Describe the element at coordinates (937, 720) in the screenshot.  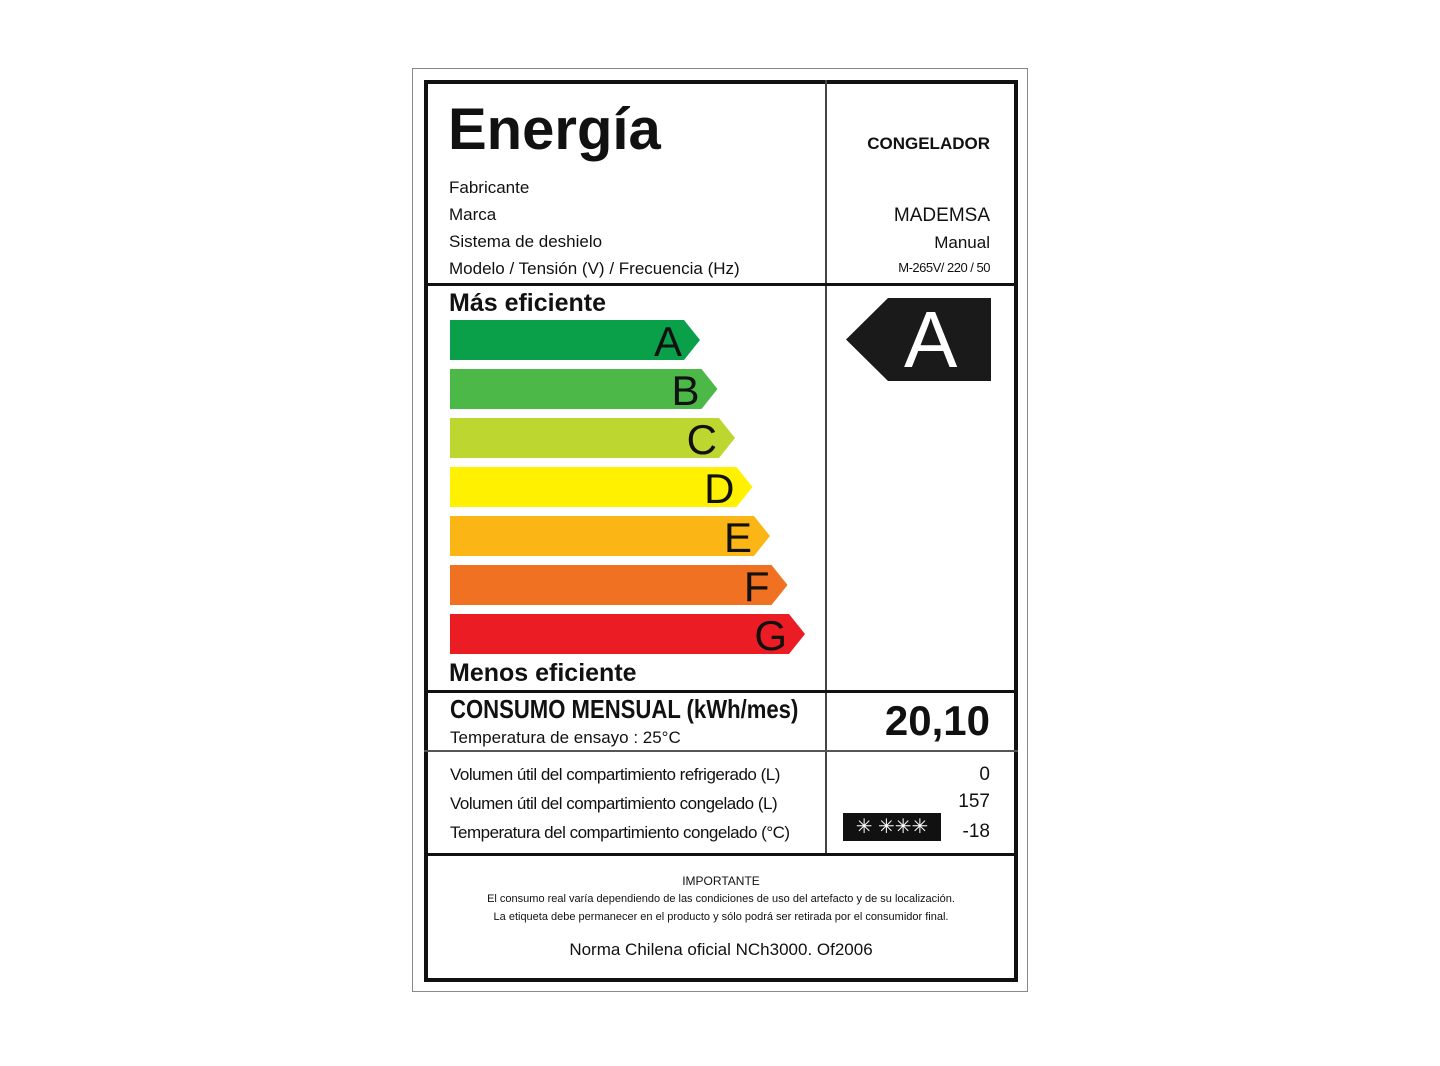
I see `consumption-value: 20,10` at that location.